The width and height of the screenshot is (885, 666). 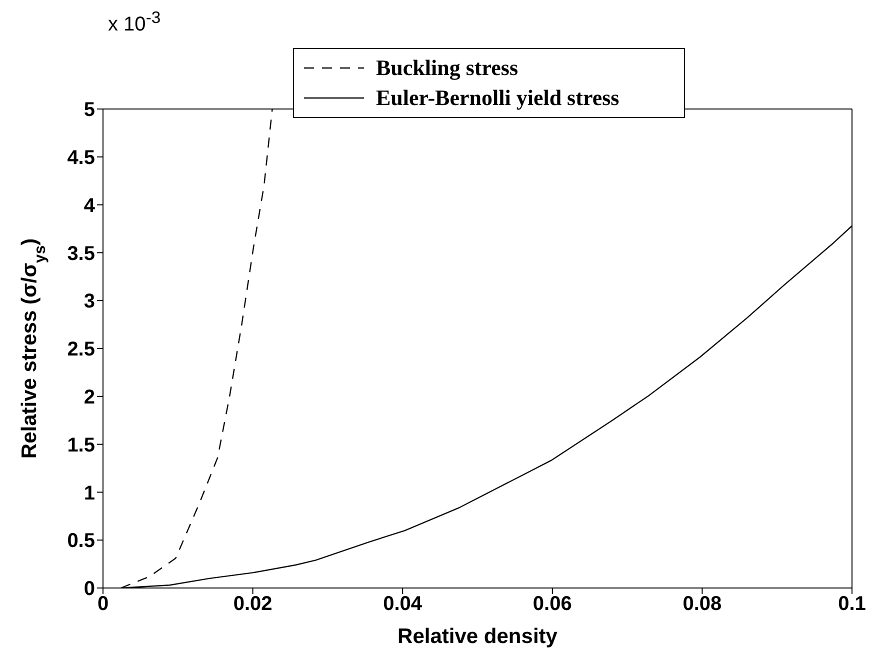 What do you see at coordinates (702, 604) in the screenshot?
I see `x-tick-label: 0.08` at bounding box center [702, 604].